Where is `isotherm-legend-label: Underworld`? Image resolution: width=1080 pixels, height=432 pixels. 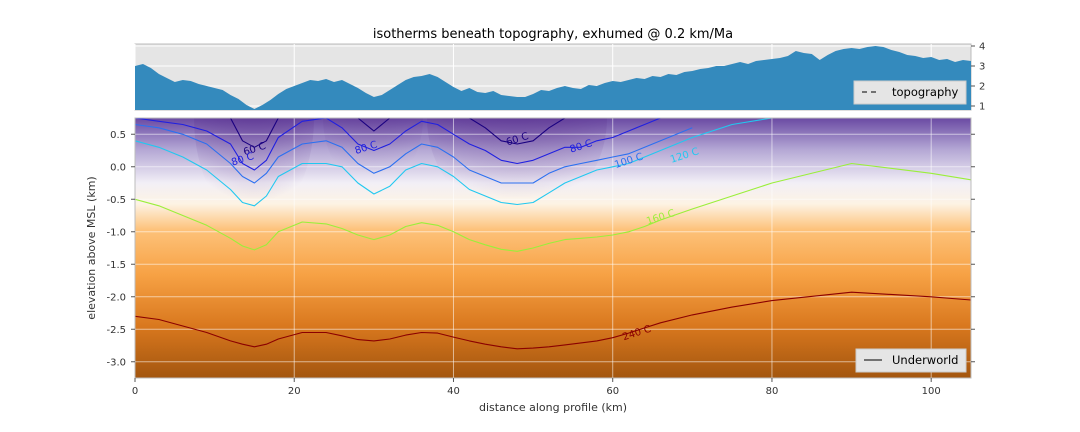
isotherm-legend-label: Underworld is located at coordinates (925, 360).